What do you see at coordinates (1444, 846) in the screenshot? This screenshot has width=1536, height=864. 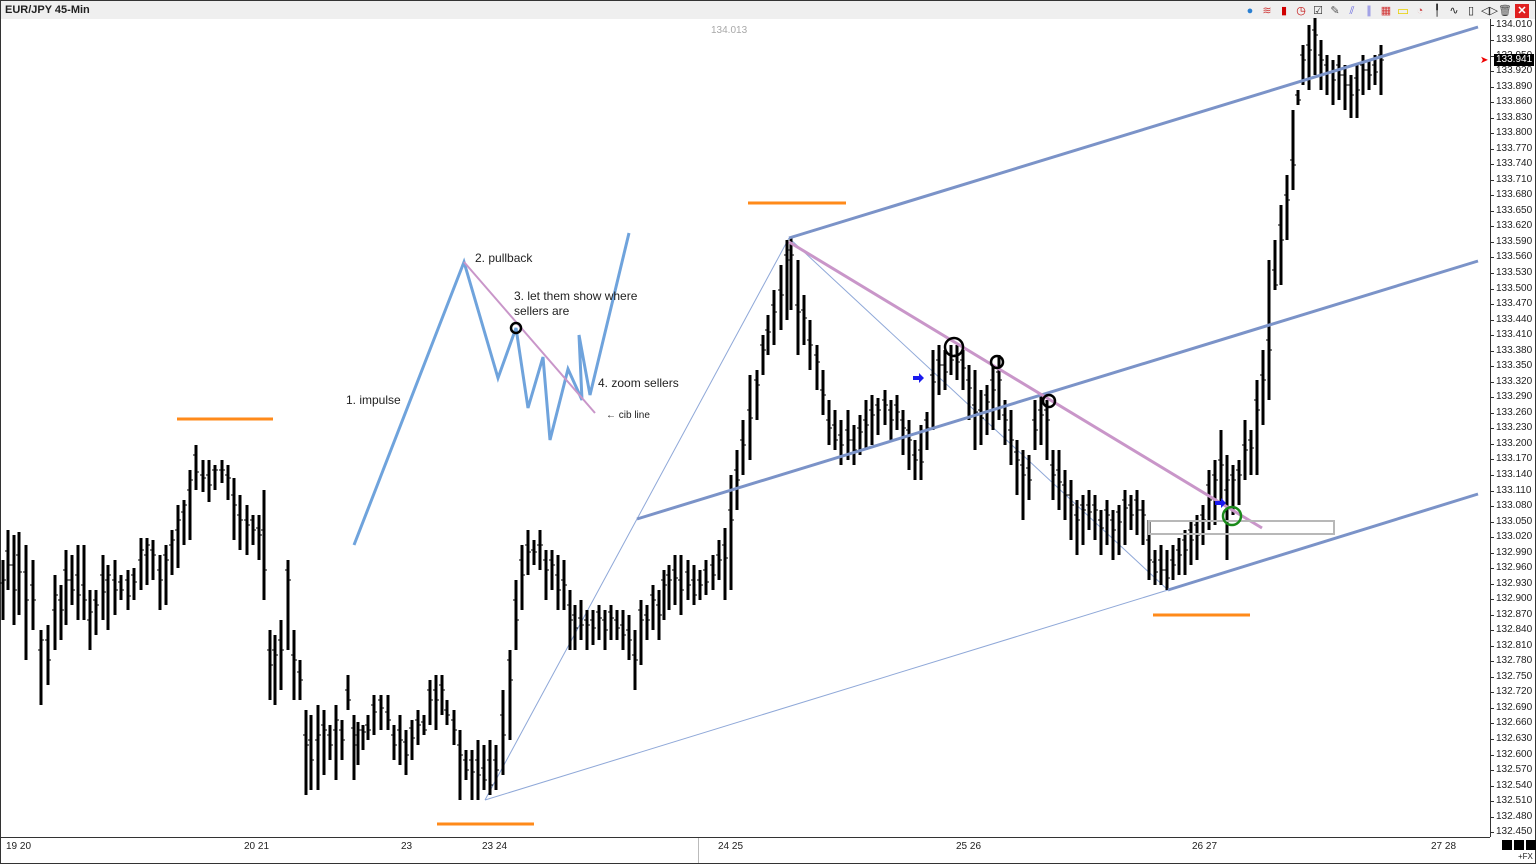 I see `x-tick-label: 27 28` at bounding box center [1444, 846].